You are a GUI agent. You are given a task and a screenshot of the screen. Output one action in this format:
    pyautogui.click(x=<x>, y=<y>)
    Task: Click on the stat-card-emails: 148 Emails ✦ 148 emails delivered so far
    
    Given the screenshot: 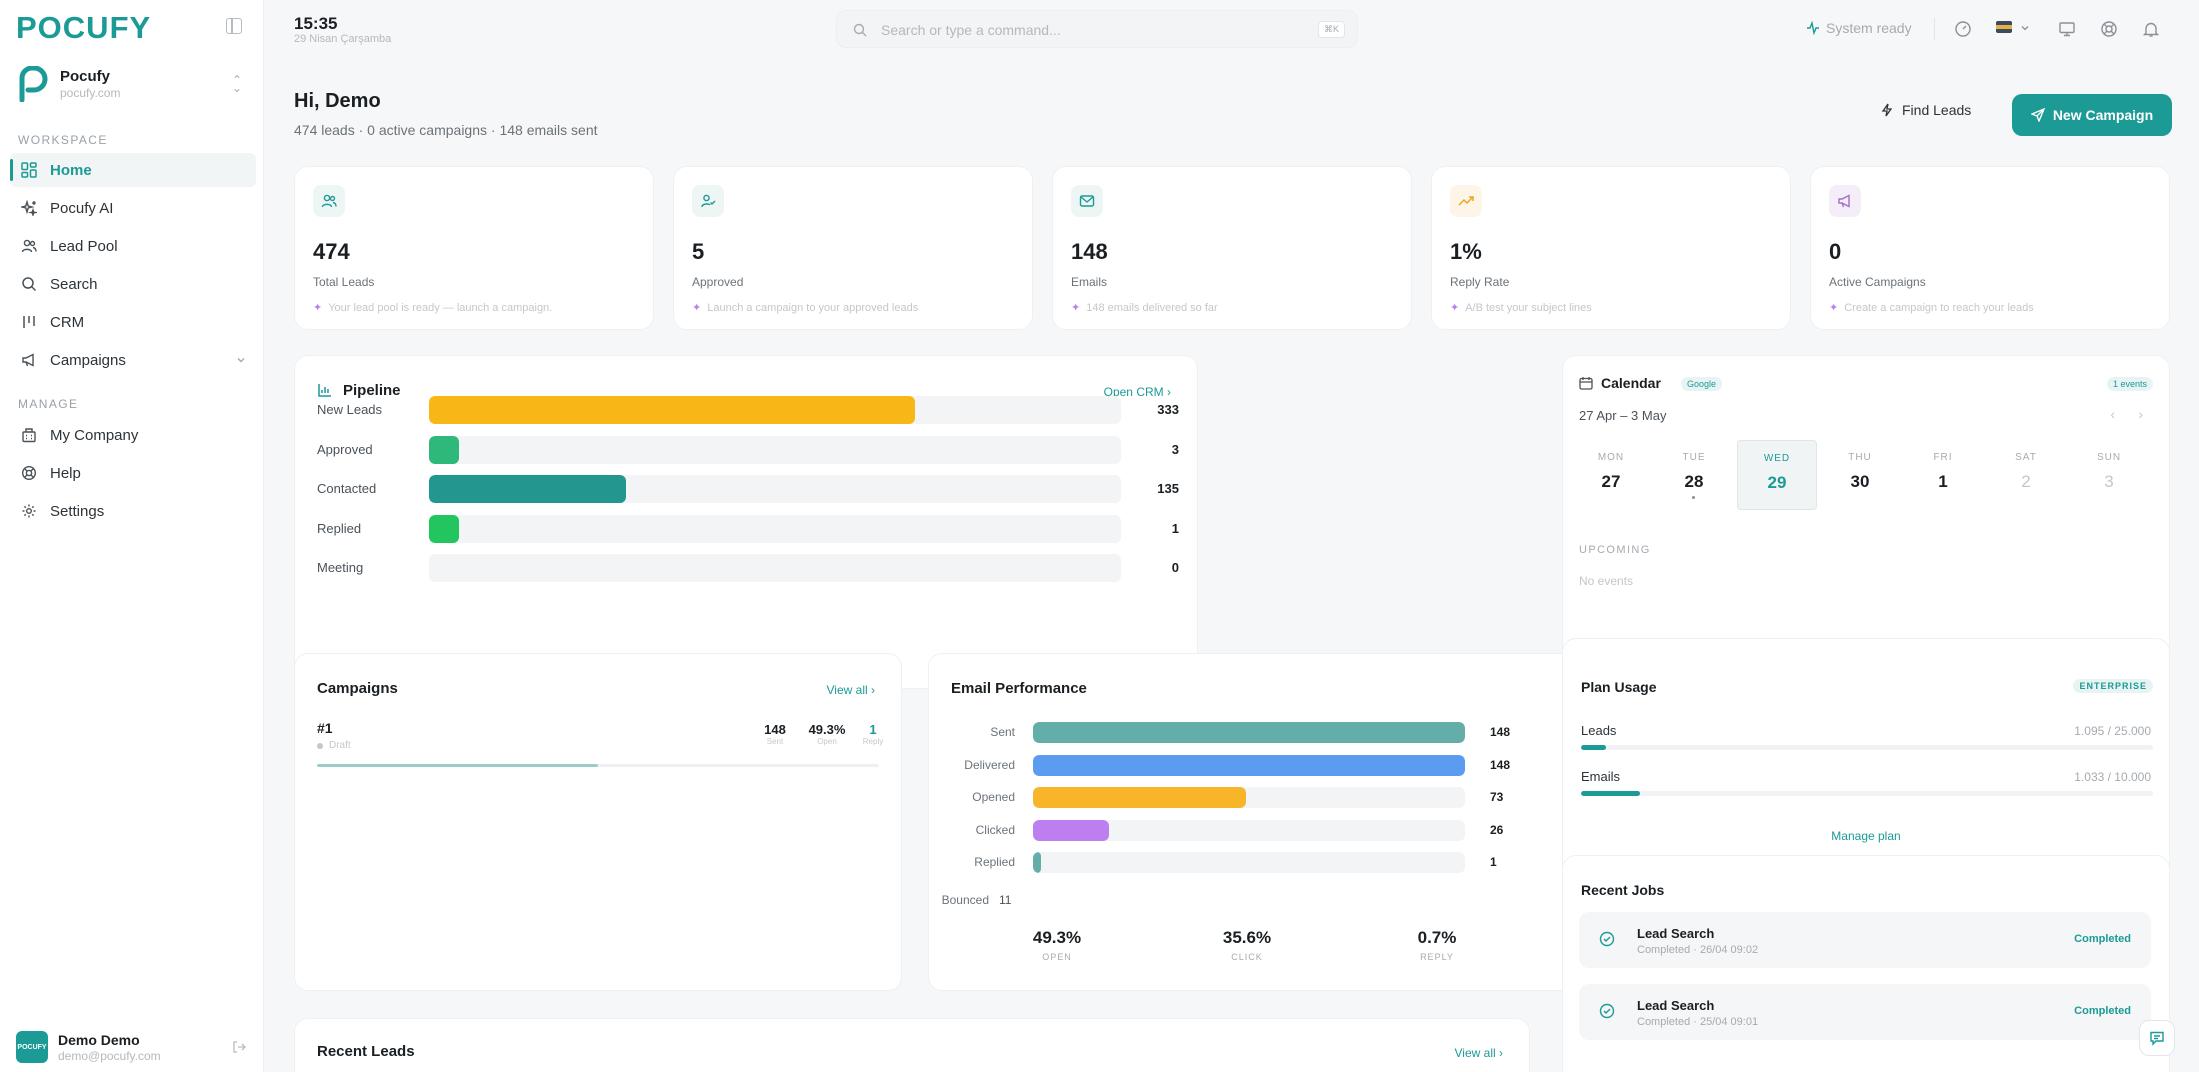 What is the action you would take?
    pyautogui.click(x=1232, y=248)
    